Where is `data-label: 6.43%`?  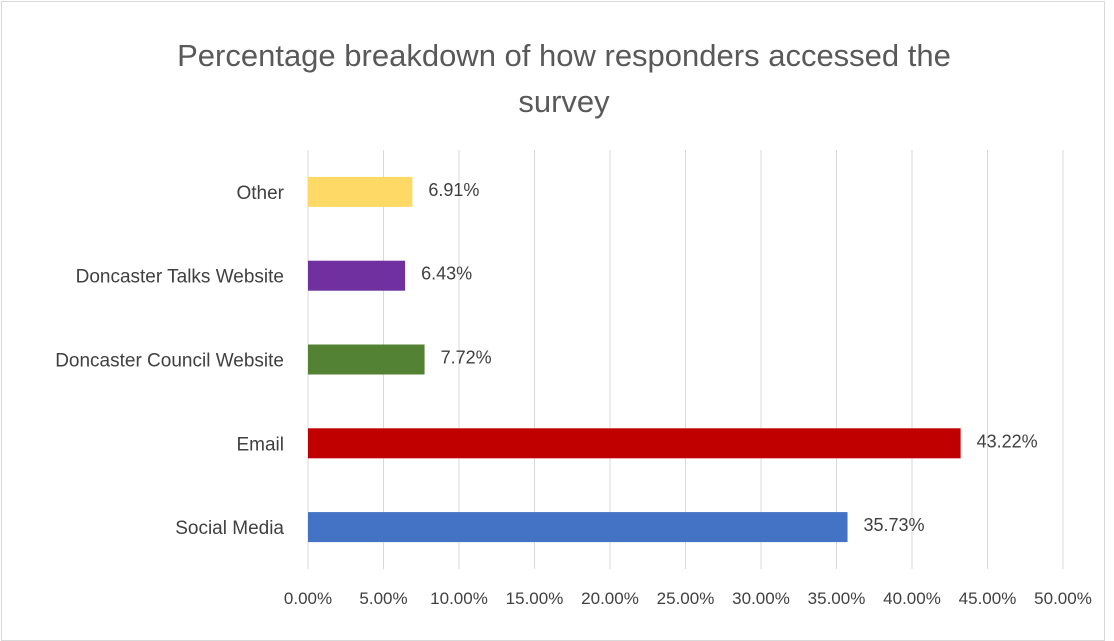
data-label: 6.43% is located at coordinates (446, 274).